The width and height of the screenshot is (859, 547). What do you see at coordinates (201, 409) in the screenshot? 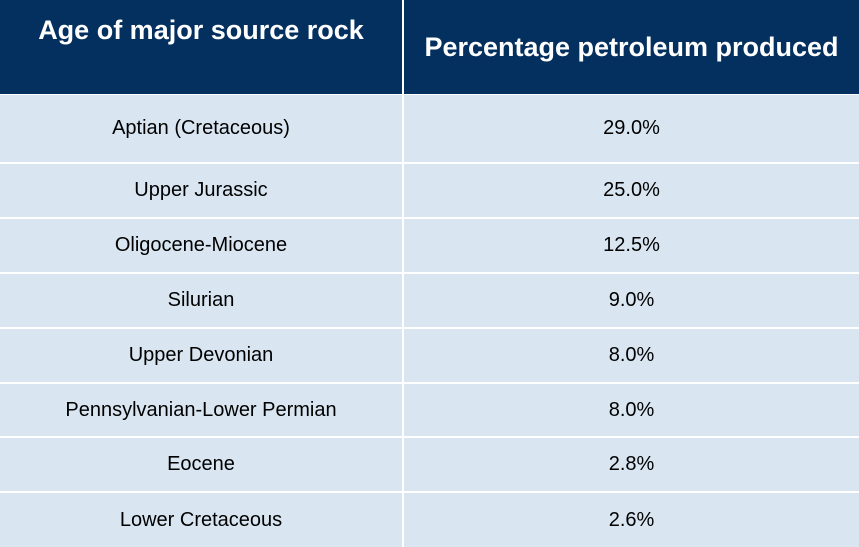
I see `age-cell: Pennsylvanian-Lower Permian` at bounding box center [201, 409].